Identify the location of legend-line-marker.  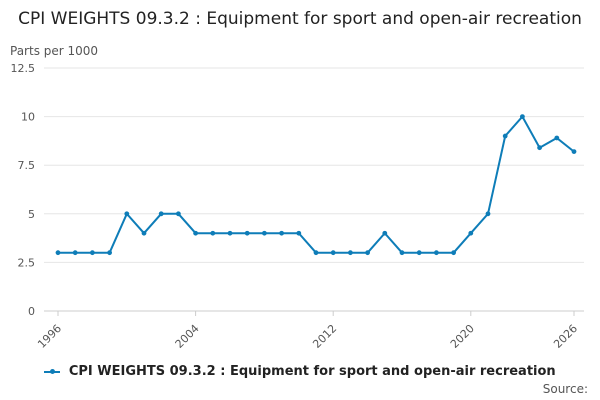
(52, 371).